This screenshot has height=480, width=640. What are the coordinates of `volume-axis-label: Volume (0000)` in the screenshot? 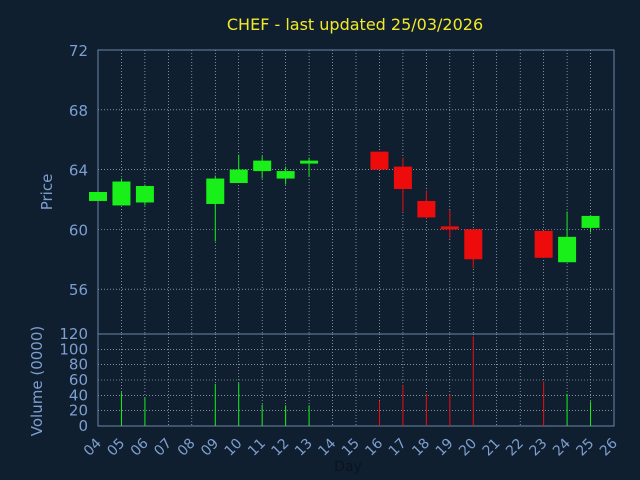 It's located at (37, 381).